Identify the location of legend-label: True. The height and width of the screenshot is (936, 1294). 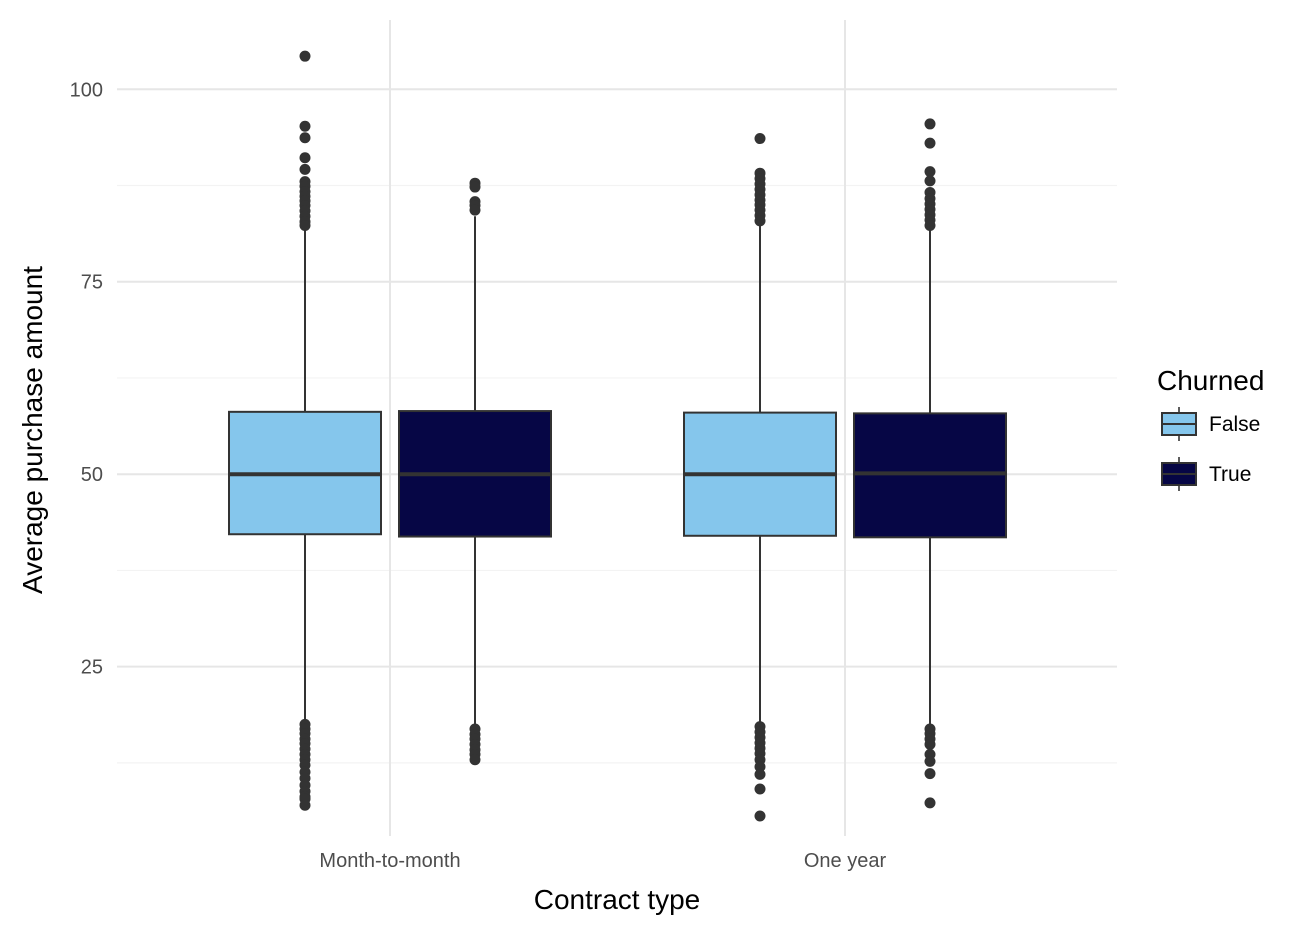
(1230, 474).